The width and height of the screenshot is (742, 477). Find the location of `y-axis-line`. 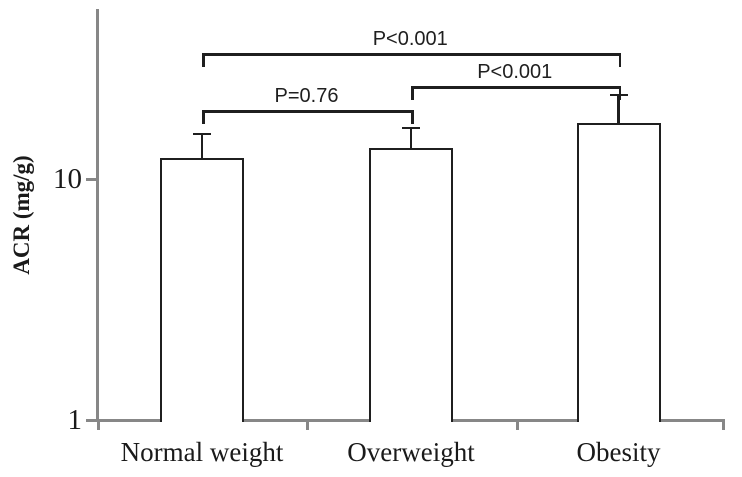

y-axis-line is located at coordinates (97, 215).